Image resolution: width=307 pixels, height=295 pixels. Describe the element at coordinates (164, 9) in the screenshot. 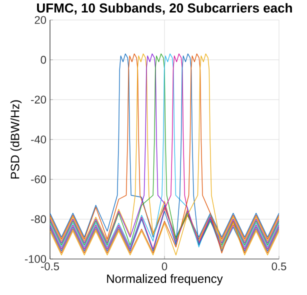

I see `chart-title: UFMC, 10 Subbands, 20 Subcarriers each` at that location.